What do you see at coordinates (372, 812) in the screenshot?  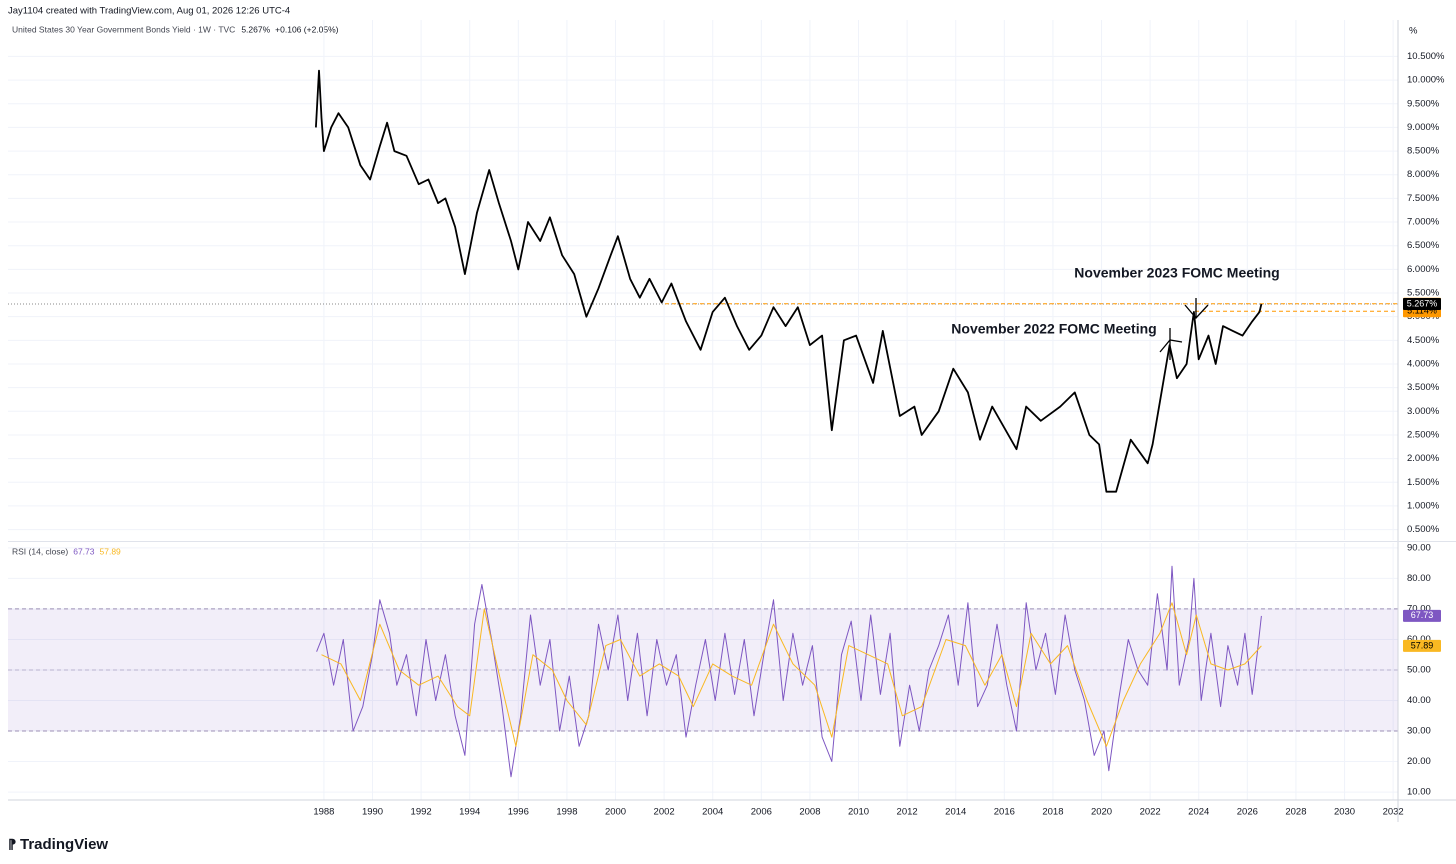 I see `x-tick-label: 1990` at bounding box center [372, 812].